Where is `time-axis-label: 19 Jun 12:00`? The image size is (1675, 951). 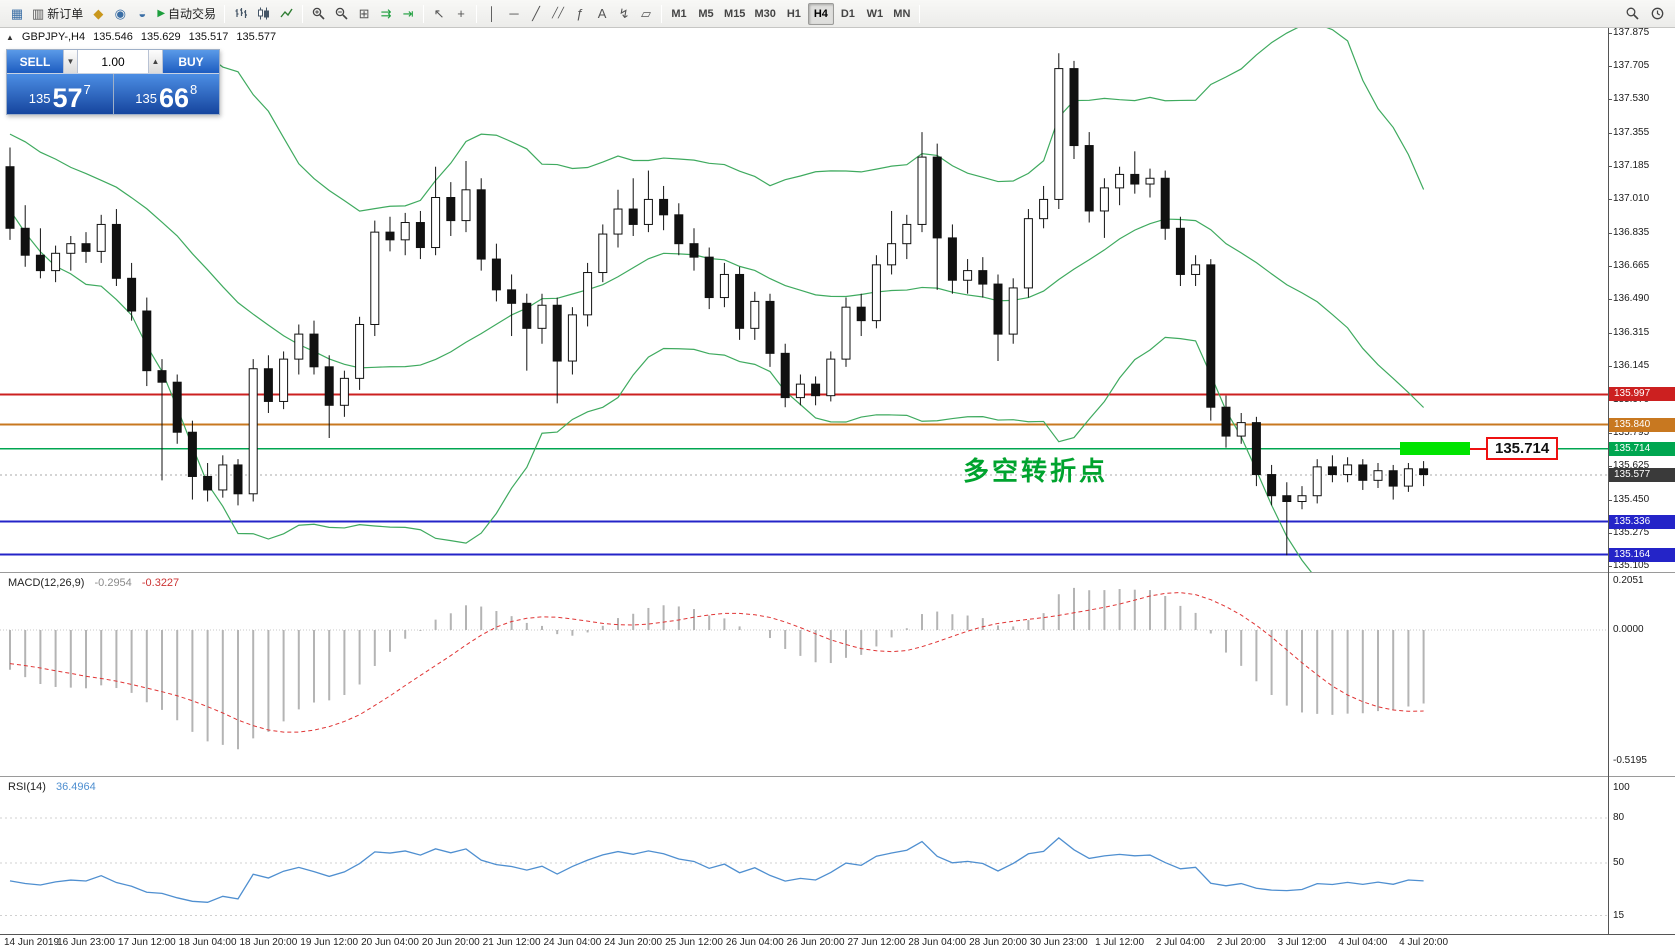
time-axis-label: 19 Jun 12:00 is located at coordinates (329, 942).